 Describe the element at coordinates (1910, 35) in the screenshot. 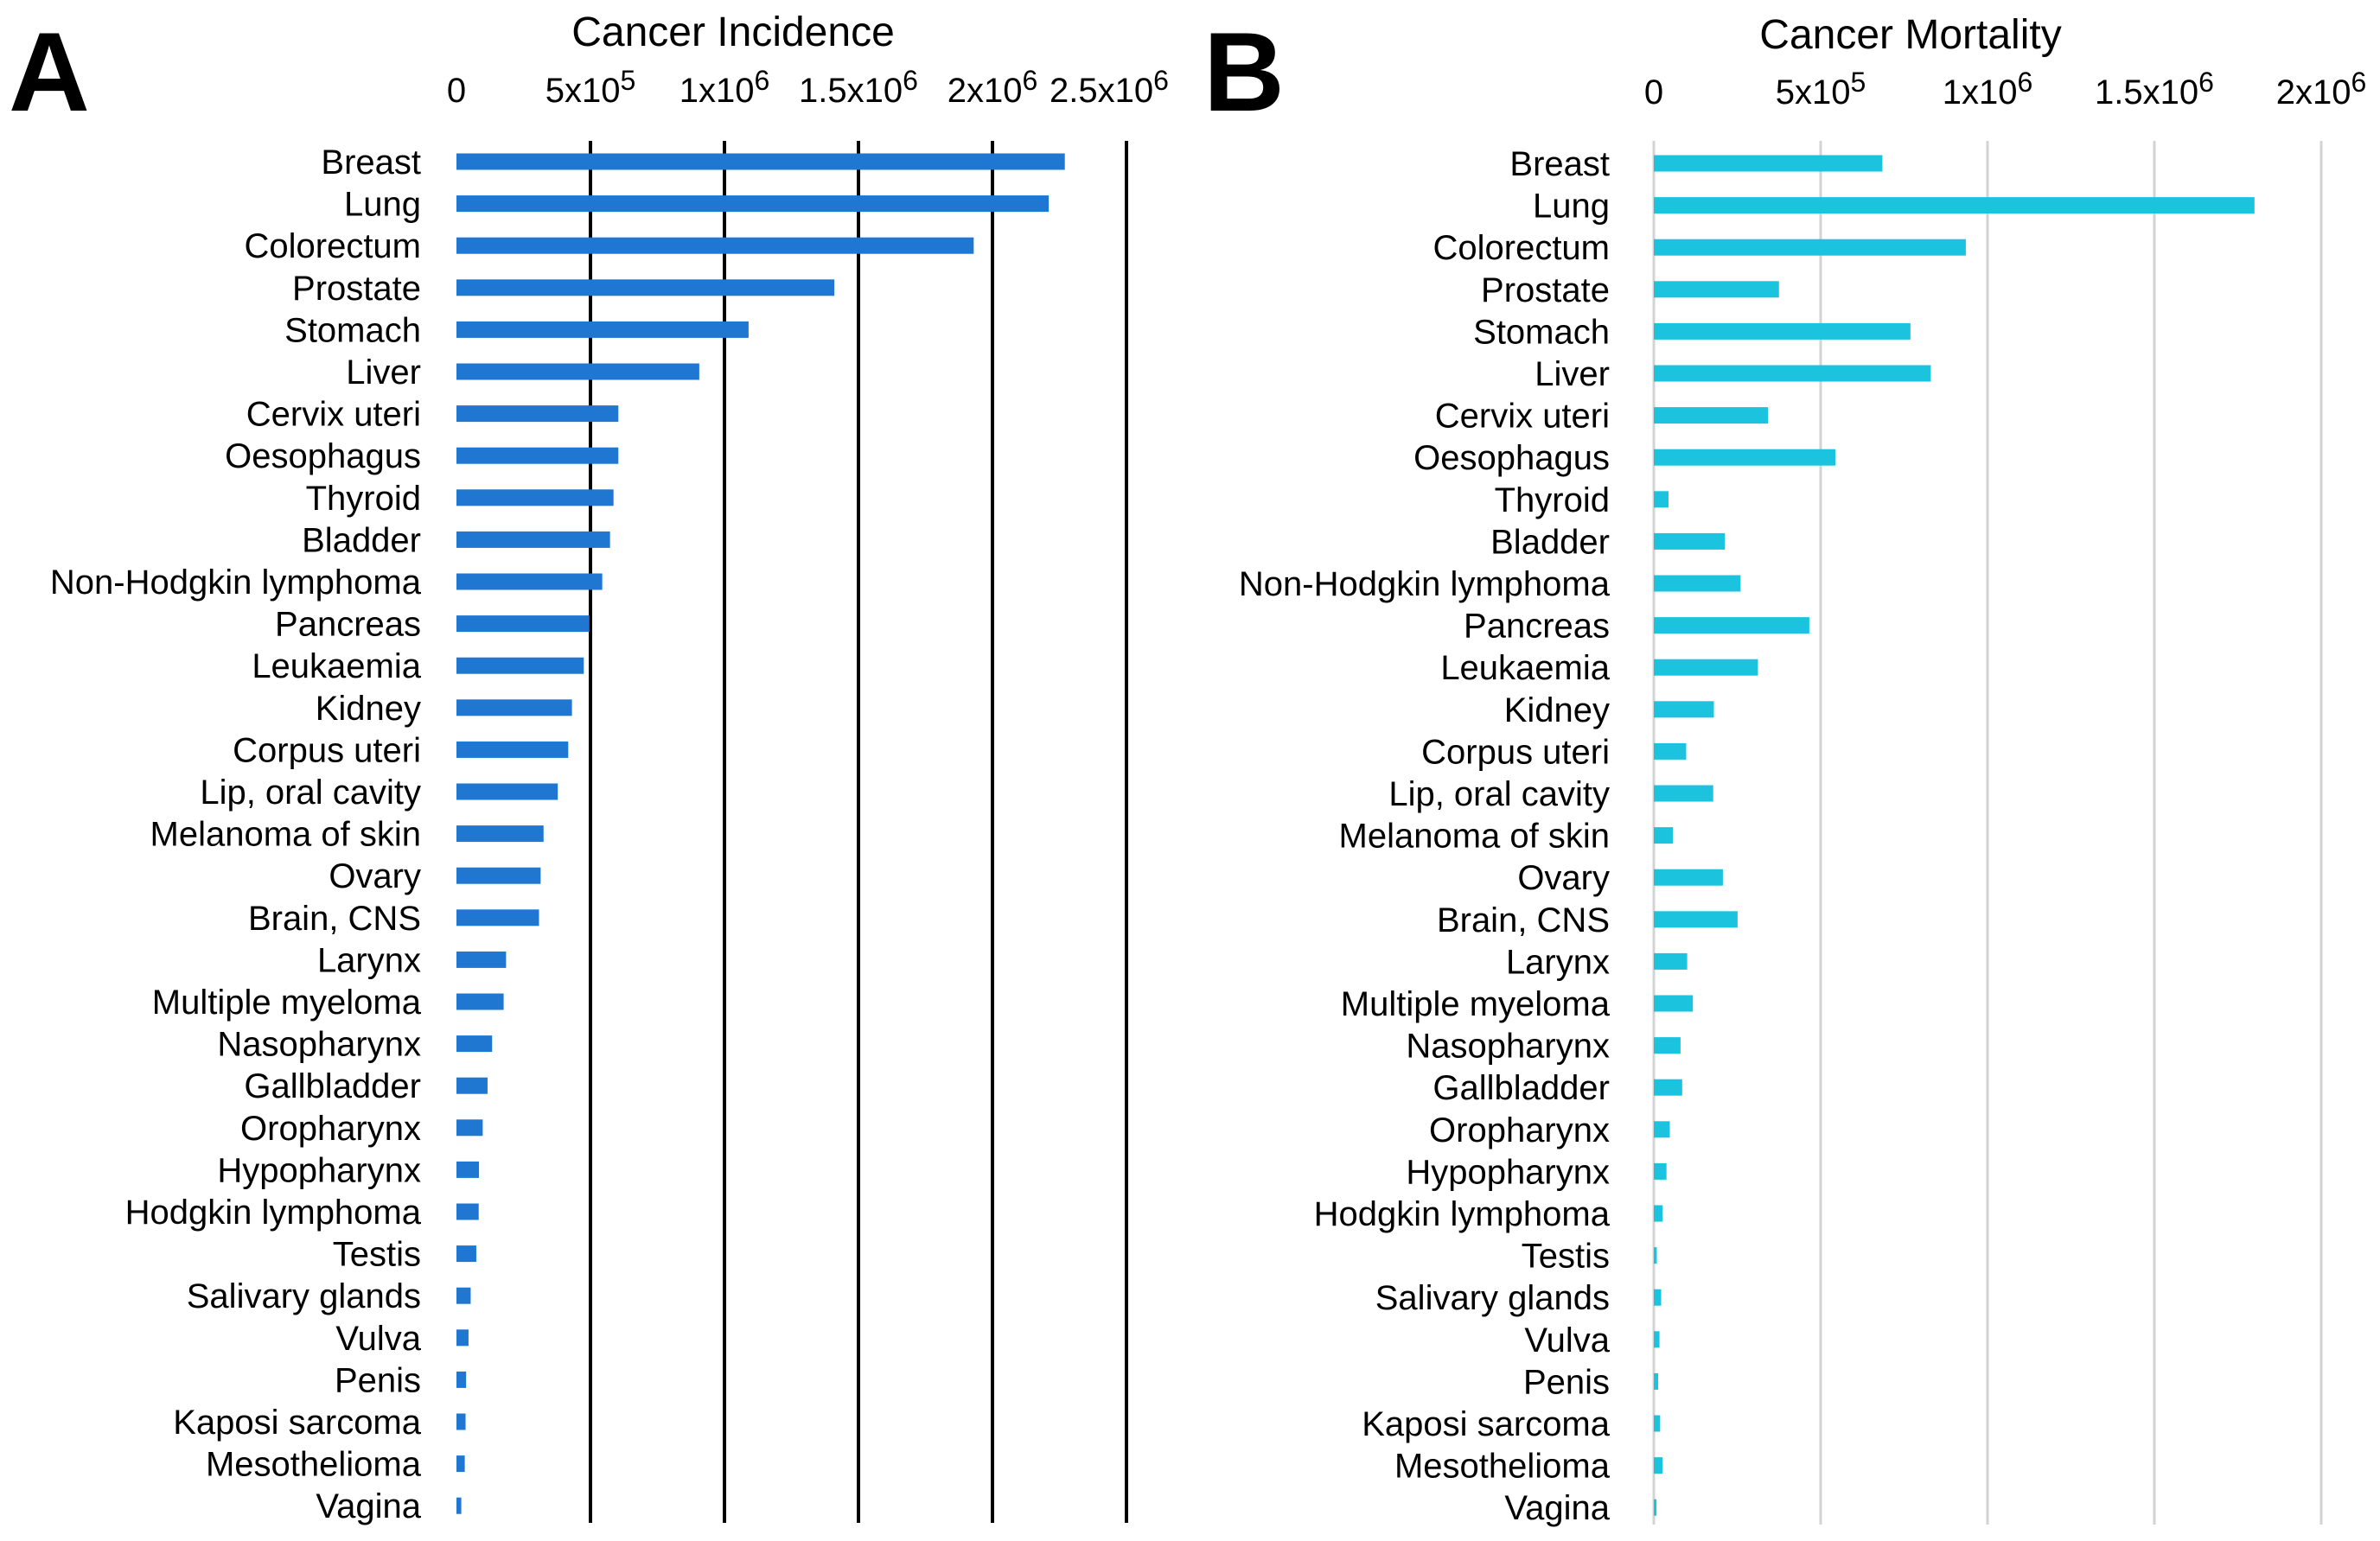

I see `chart-title-mortality: Cancer Mortality` at that location.